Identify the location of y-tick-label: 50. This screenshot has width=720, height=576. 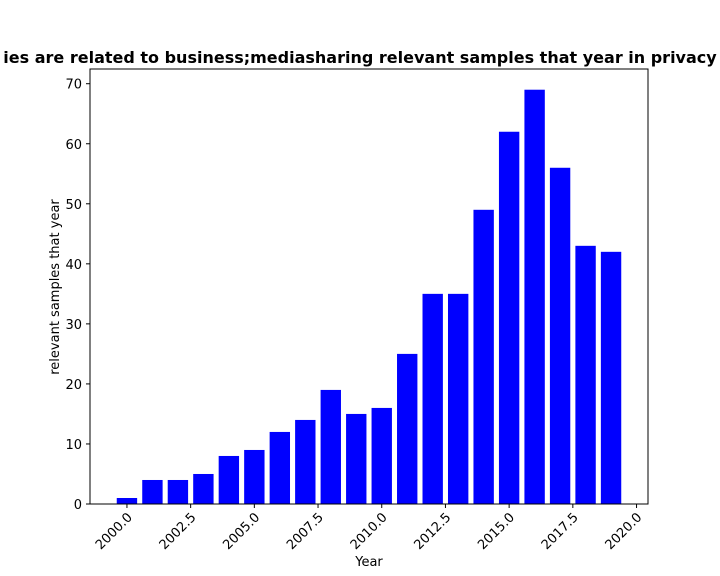
(73, 205).